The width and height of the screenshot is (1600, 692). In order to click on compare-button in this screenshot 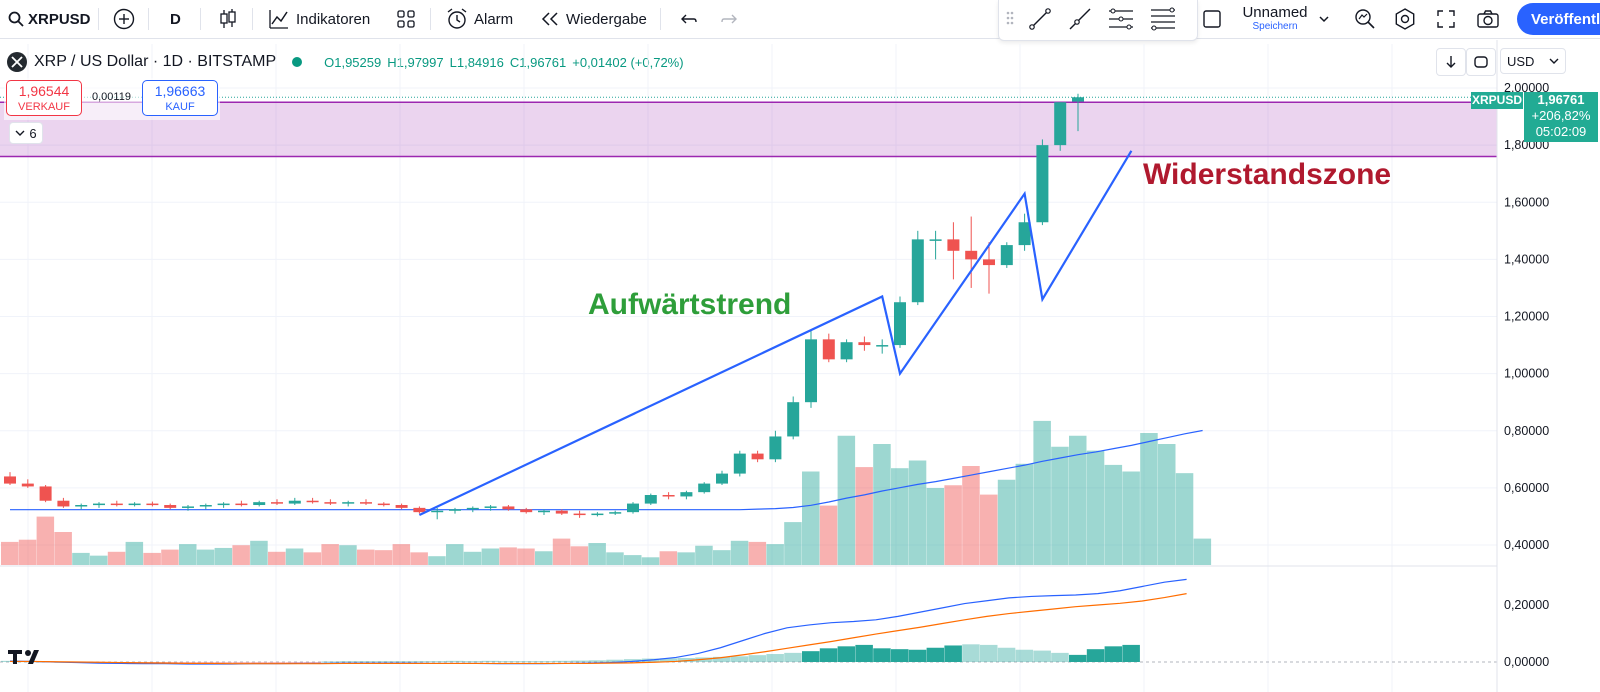, I will do `click(124, 19)`.